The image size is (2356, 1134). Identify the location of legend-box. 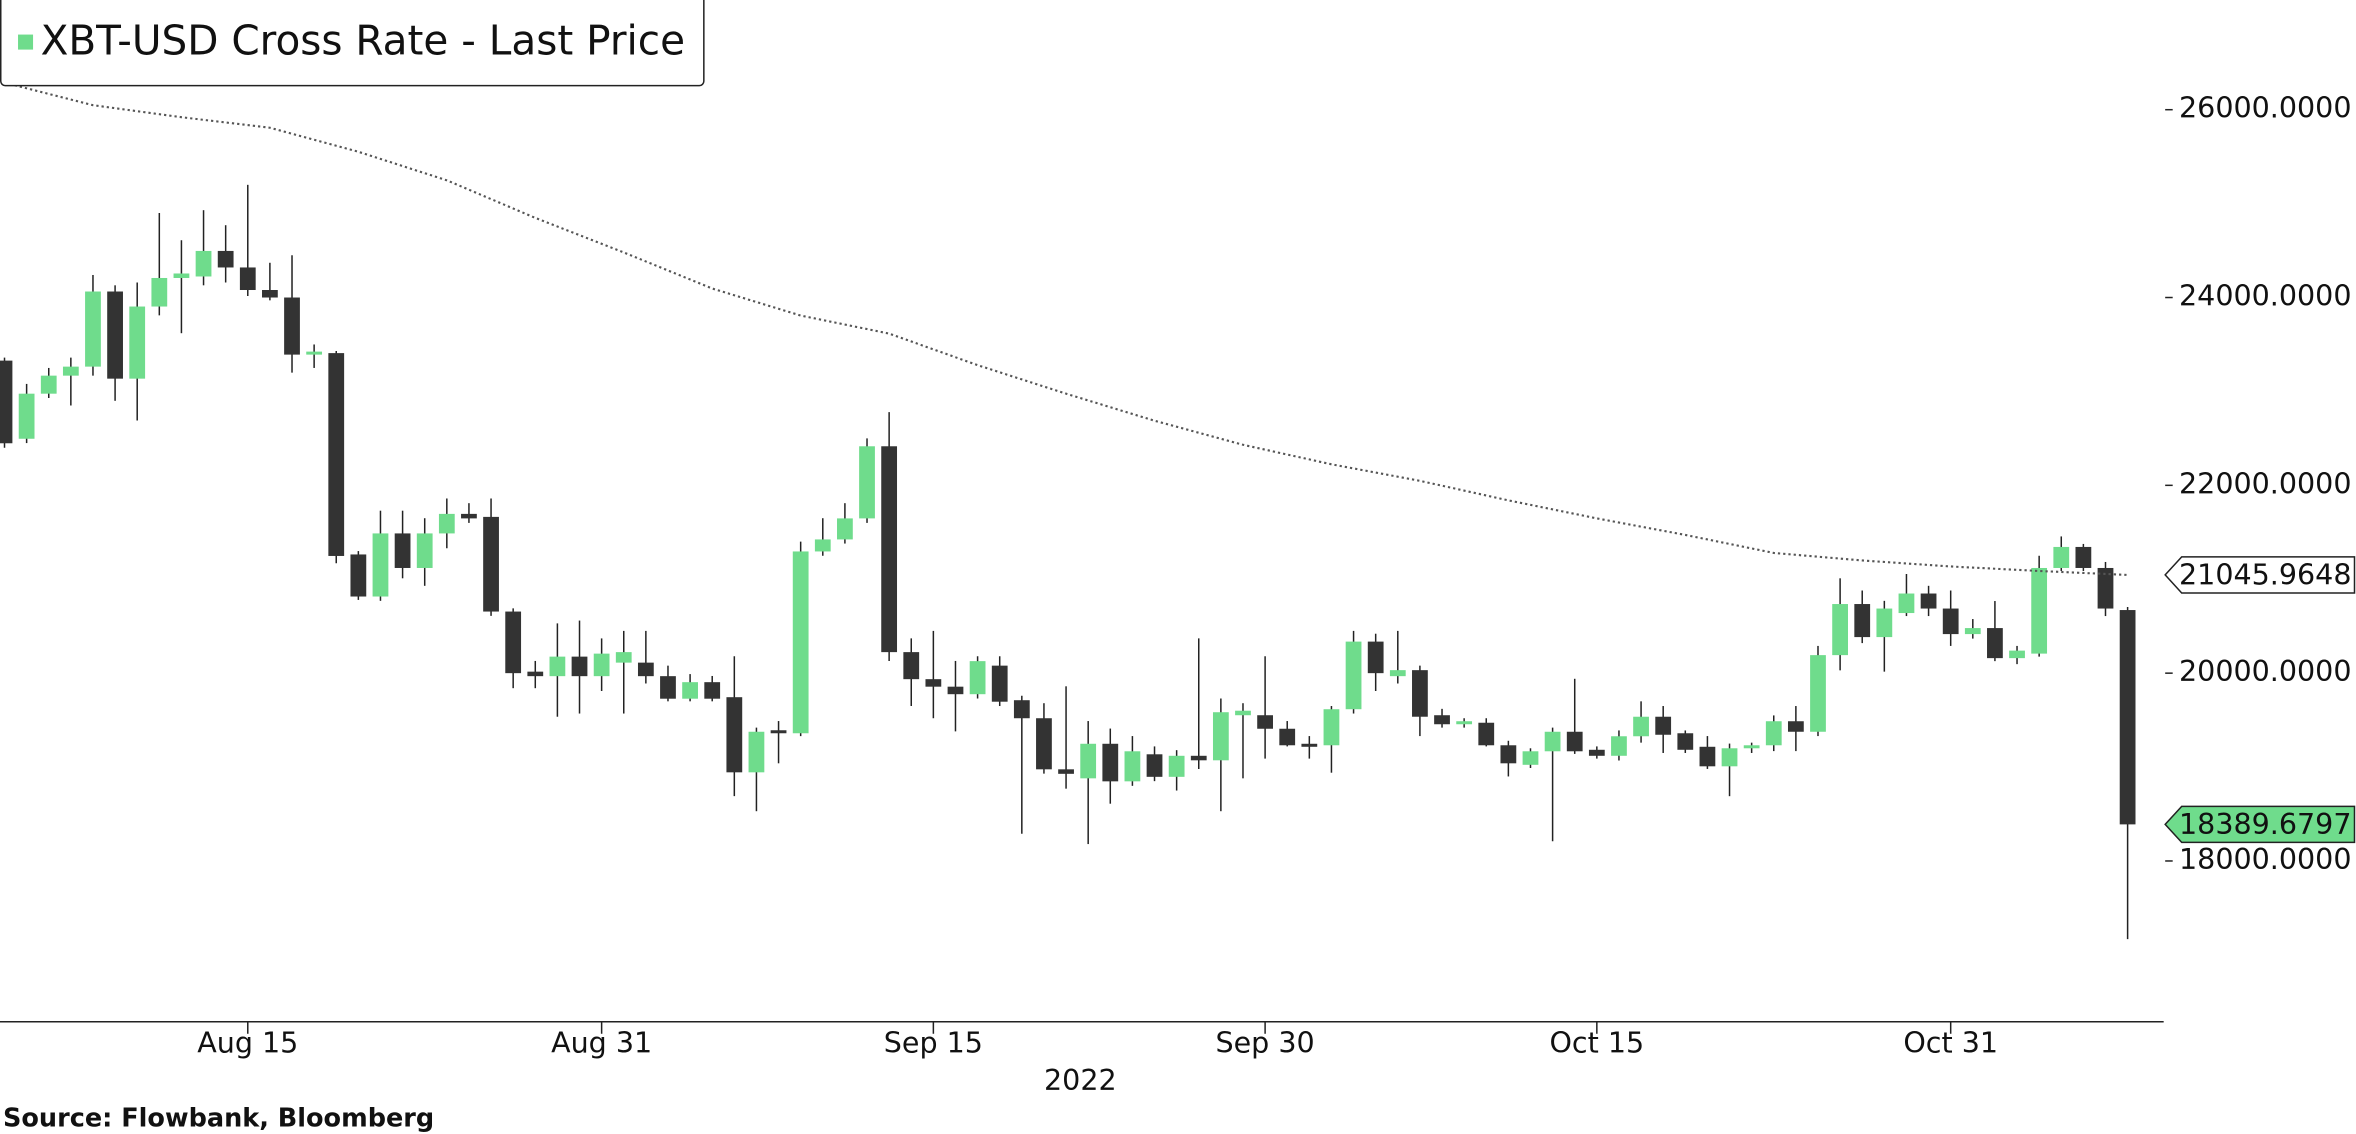
(352, 43).